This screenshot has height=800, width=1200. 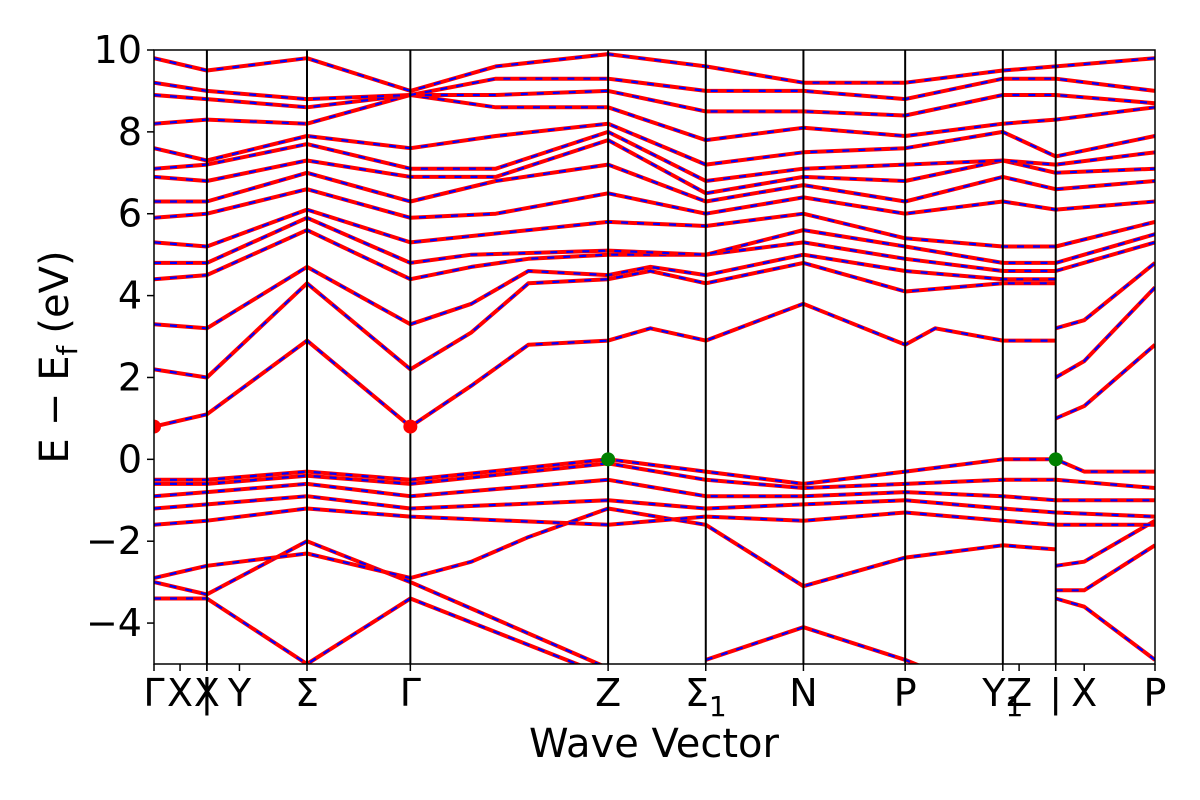 I want to click on band-5-dash, so click(x=1105, y=568).